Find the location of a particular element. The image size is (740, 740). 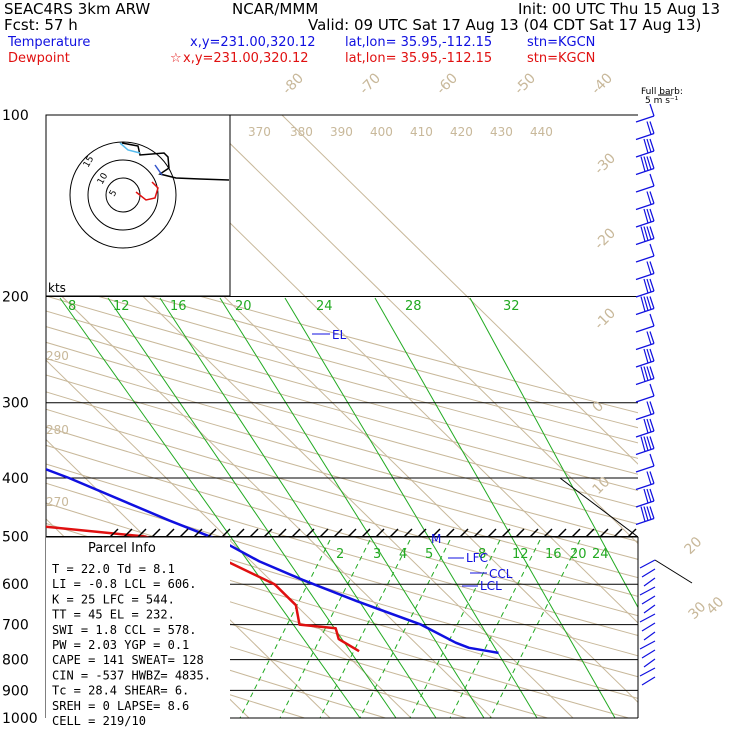

legend-dew-stn: stn=KGCN is located at coordinates (561, 58).